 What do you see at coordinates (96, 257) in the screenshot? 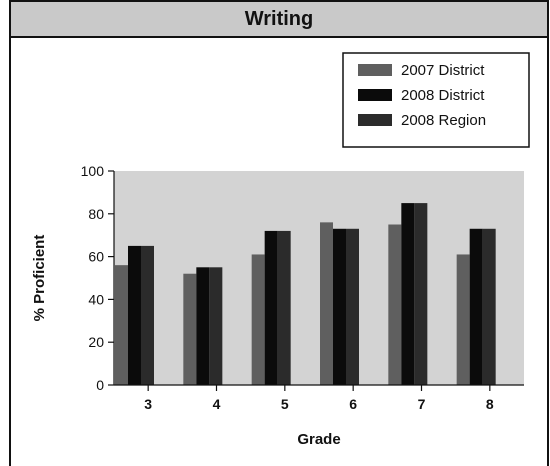
I see `y-tick-label: 60` at bounding box center [96, 257].